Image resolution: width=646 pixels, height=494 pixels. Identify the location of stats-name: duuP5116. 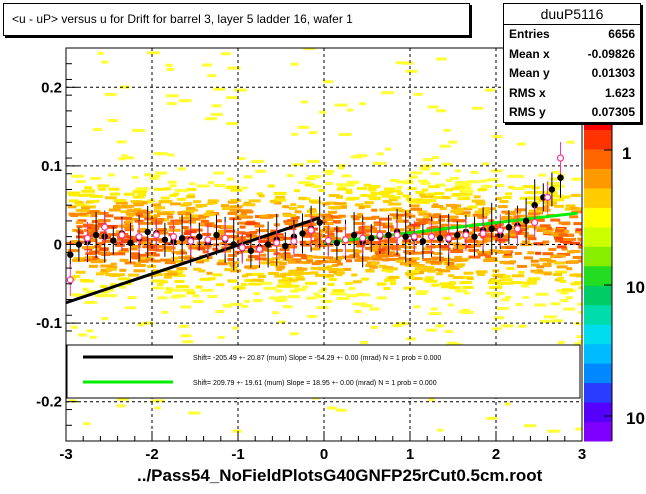
(572, 14).